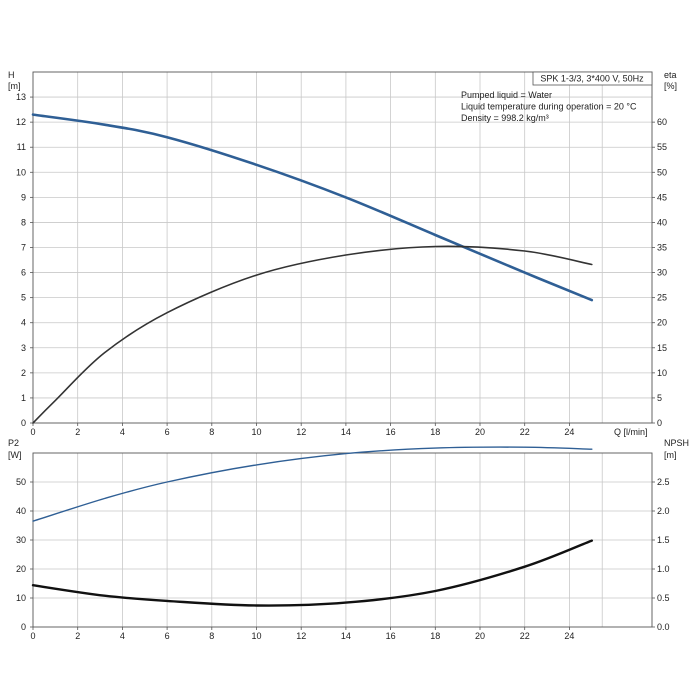  I want to click on right-axis-unit: [m], so click(670, 455).